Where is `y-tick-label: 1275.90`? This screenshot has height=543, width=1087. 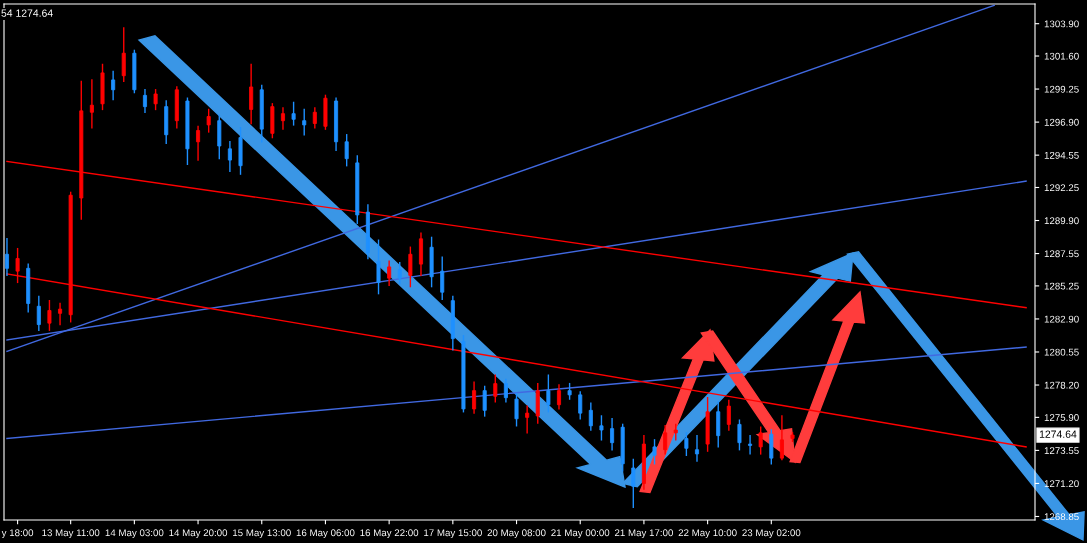 y-tick-label: 1275.90 is located at coordinates (1061, 417).